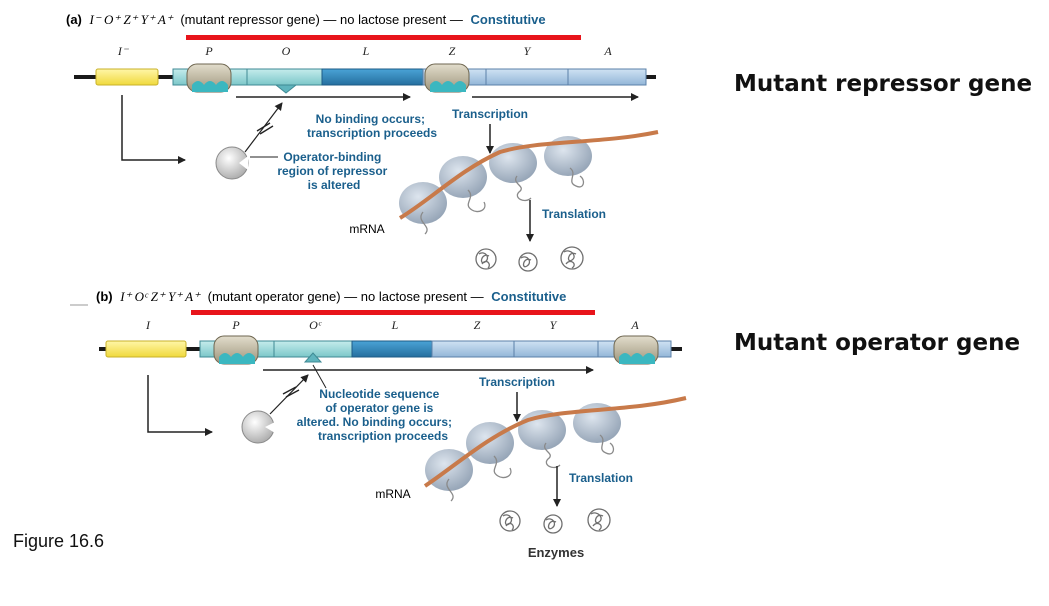 The height and width of the screenshot is (606, 1049). I want to click on panel-b-nascent-polypeptides, so click(530, 468).